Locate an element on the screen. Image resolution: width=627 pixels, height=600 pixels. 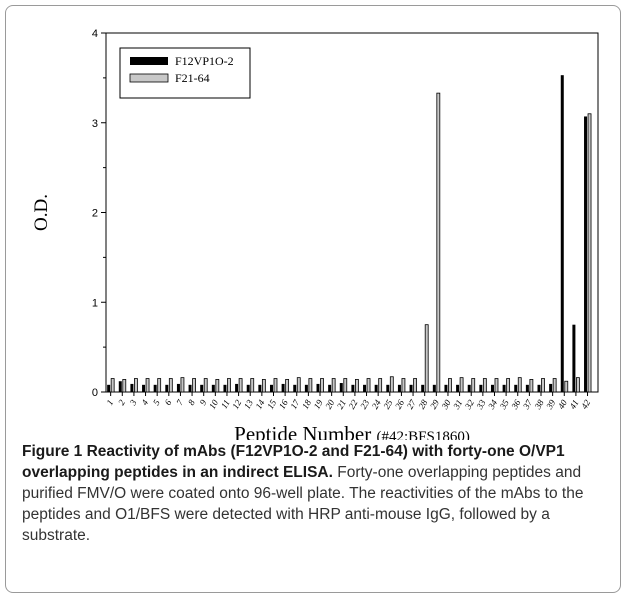
x-tick-label: 23 is located at coordinates (364, 404).